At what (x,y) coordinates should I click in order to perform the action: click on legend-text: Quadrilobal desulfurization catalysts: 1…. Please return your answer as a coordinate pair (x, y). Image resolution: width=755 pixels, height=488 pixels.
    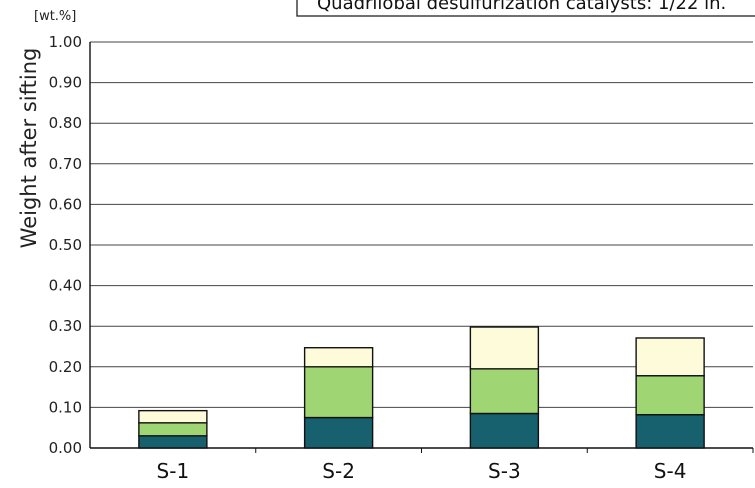
    Looking at the image, I should click on (521, 7).